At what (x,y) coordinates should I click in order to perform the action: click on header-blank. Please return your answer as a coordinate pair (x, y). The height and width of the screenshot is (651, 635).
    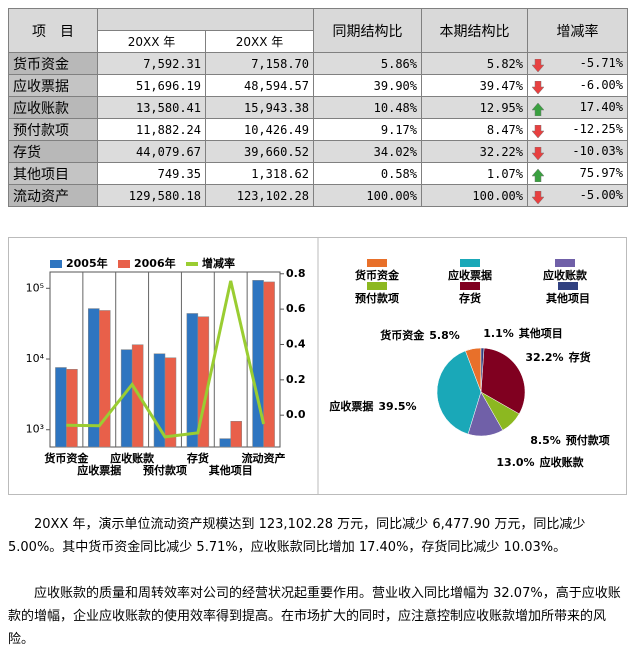
    Looking at the image, I should click on (205, 19).